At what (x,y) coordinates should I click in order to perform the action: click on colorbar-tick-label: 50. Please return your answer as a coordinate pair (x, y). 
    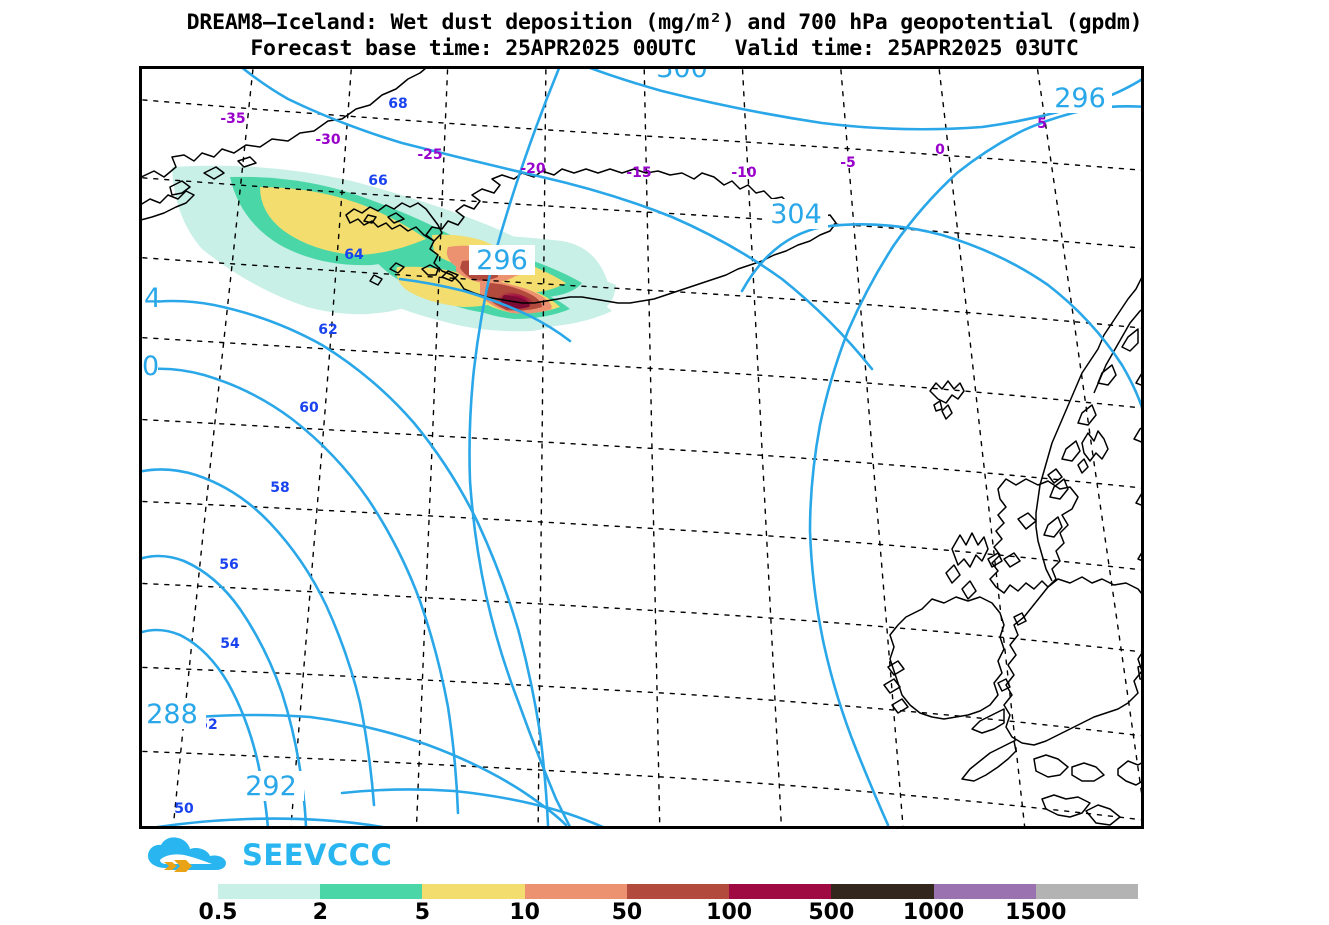
    Looking at the image, I should click on (627, 912).